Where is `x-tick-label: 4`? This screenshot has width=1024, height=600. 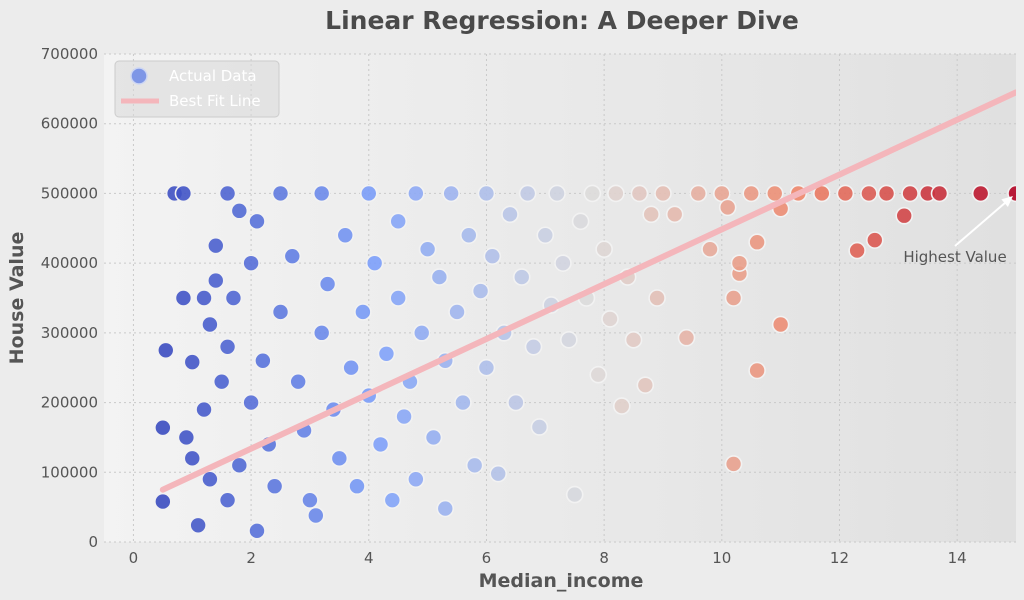
x-tick-label: 4 is located at coordinates (369, 558).